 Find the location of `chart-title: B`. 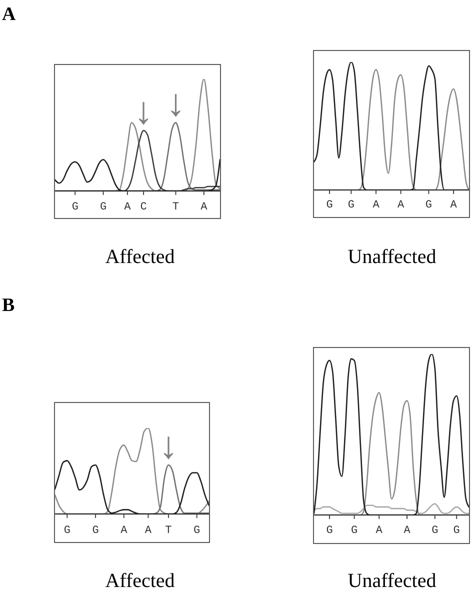

chart-title: B is located at coordinates (8, 305).